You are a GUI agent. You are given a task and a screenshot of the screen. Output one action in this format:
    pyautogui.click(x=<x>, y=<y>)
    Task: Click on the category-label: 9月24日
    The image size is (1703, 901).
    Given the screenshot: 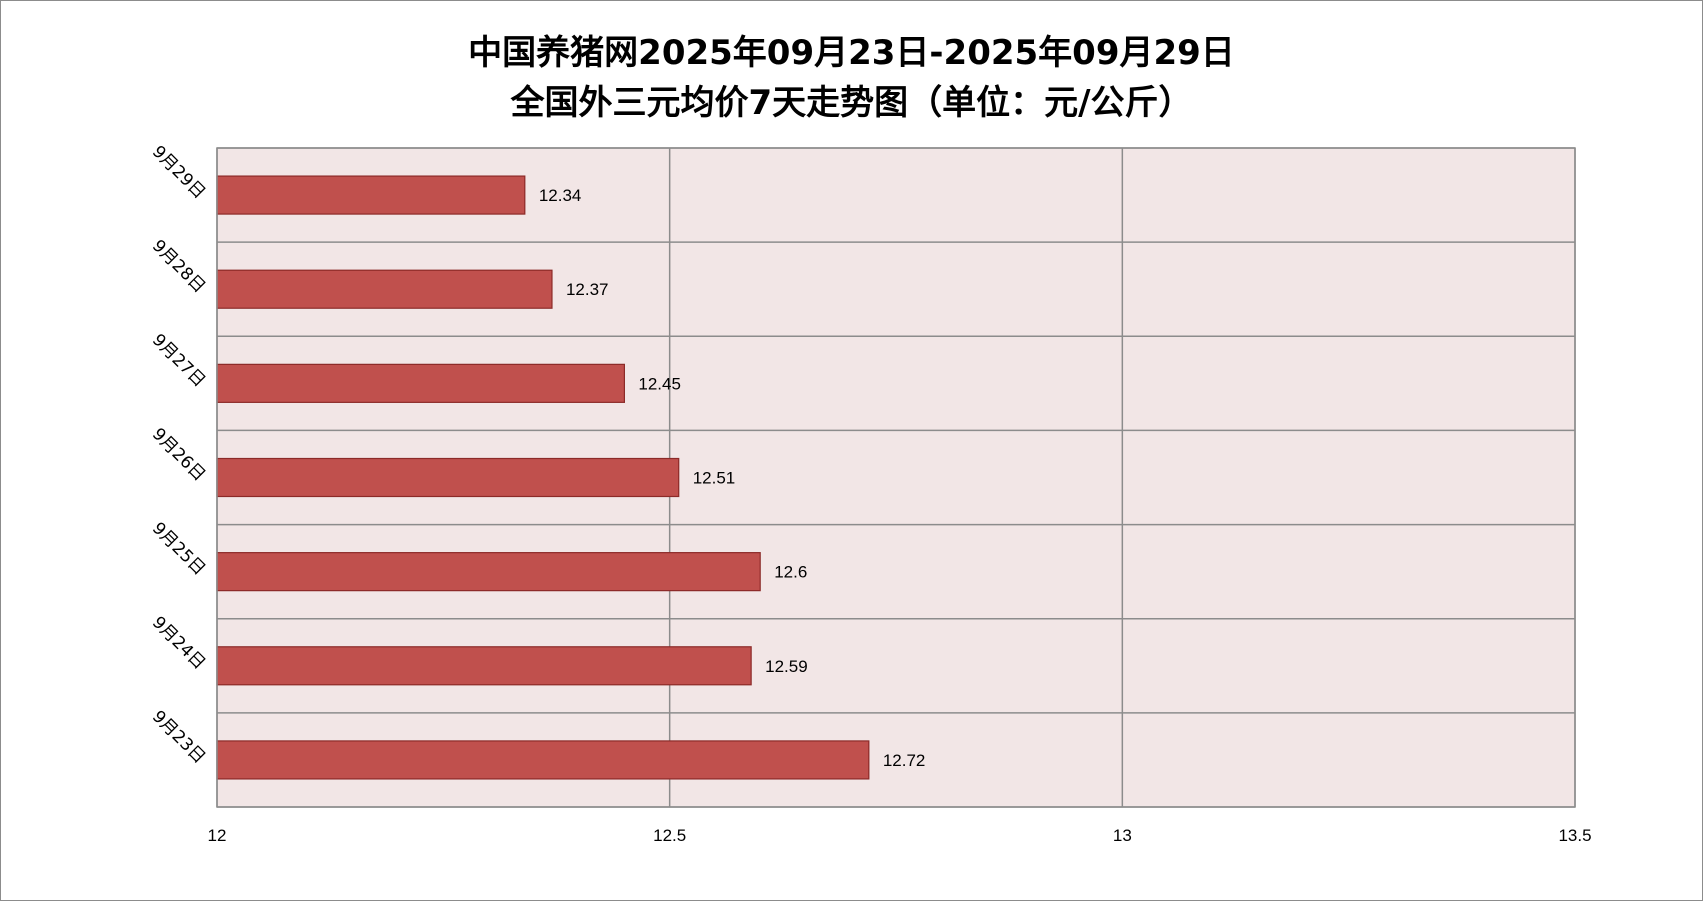 What is the action you would take?
    pyautogui.click(x=178, y=643)
    